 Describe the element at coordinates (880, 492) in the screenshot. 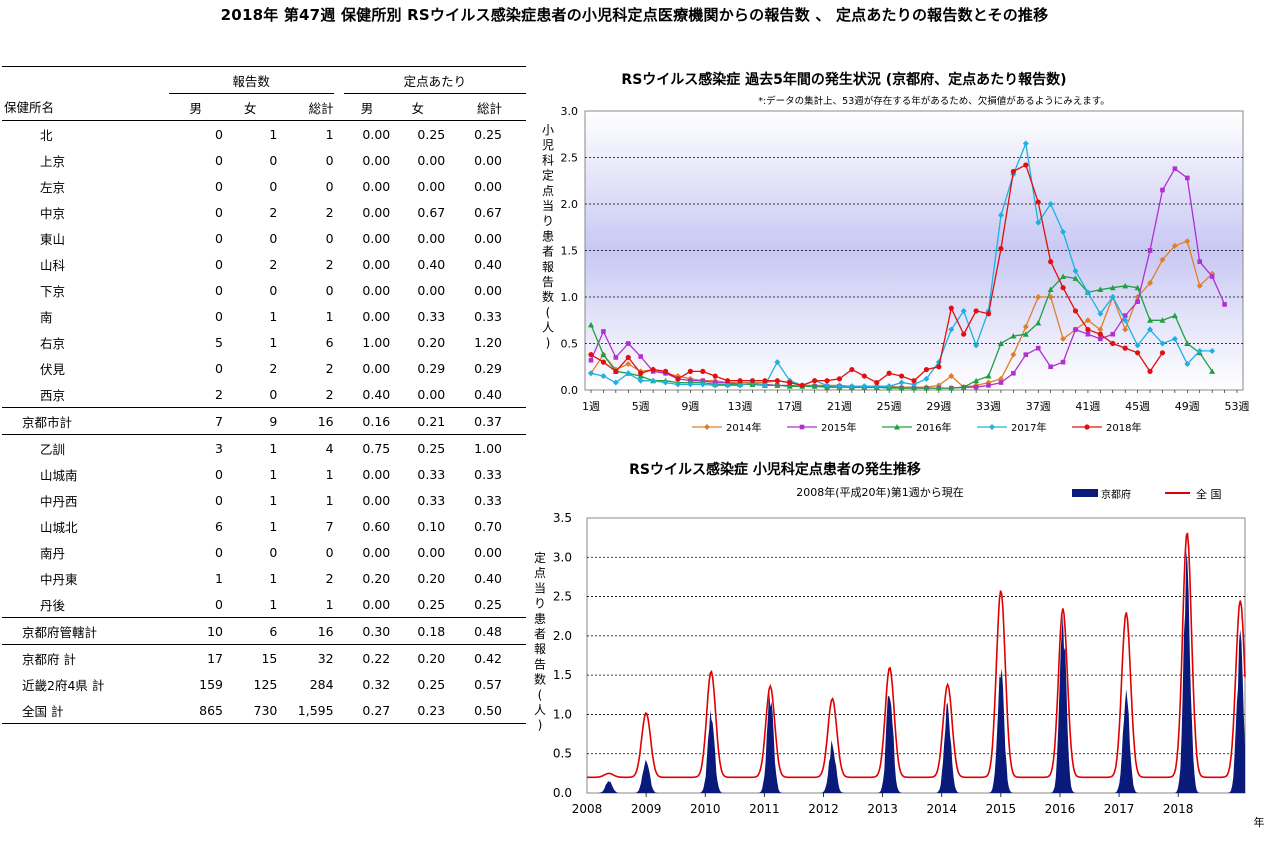

I see `chart-subtitle: 2008年(平成20年)第1週から現在` at that location.